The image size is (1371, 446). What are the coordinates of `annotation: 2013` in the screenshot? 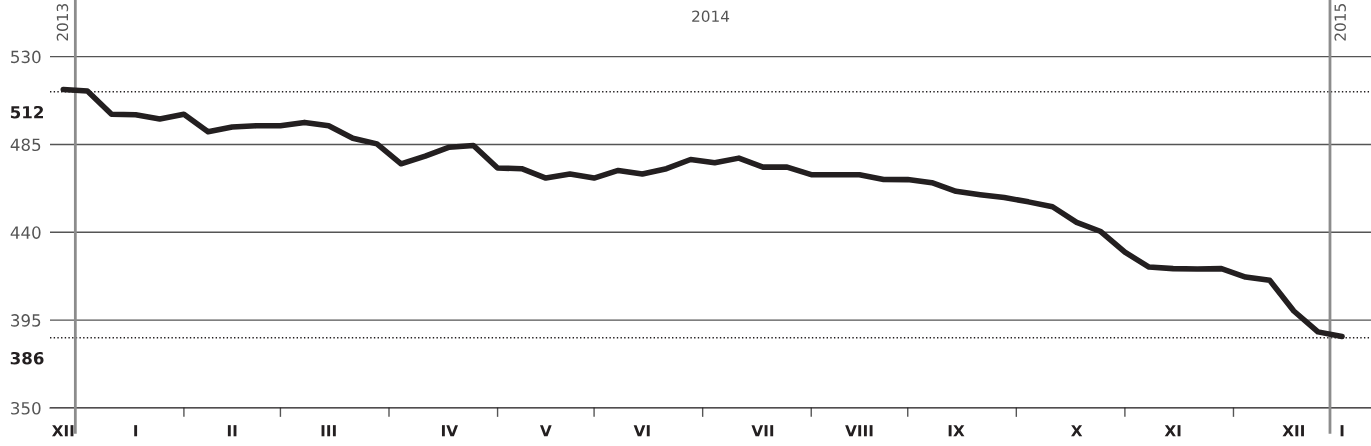 It's located at (62, 22).